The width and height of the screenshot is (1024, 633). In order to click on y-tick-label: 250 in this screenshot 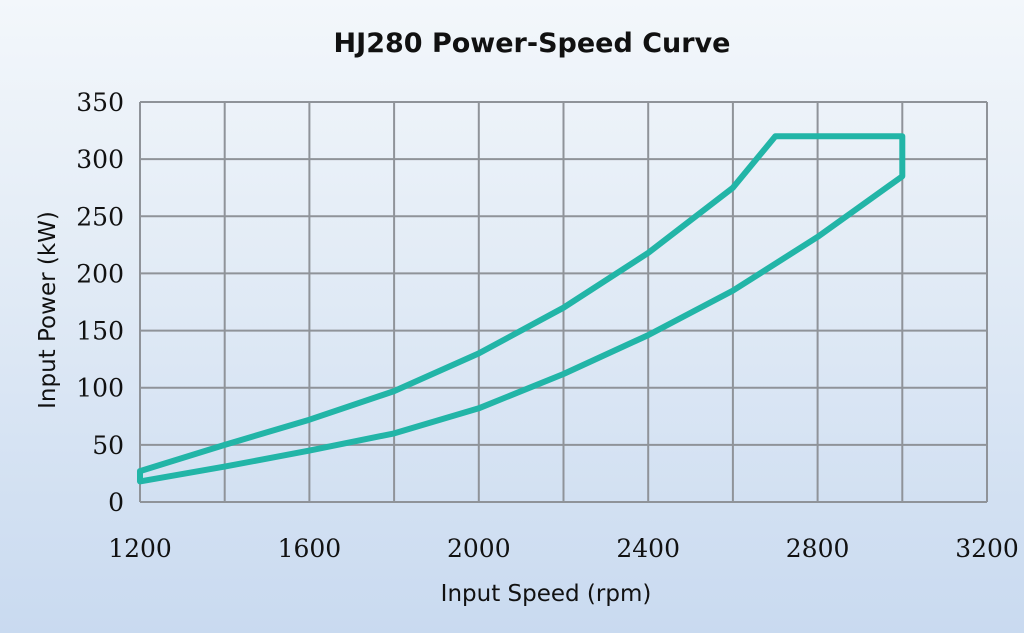, I will do `click(100, 216)`.